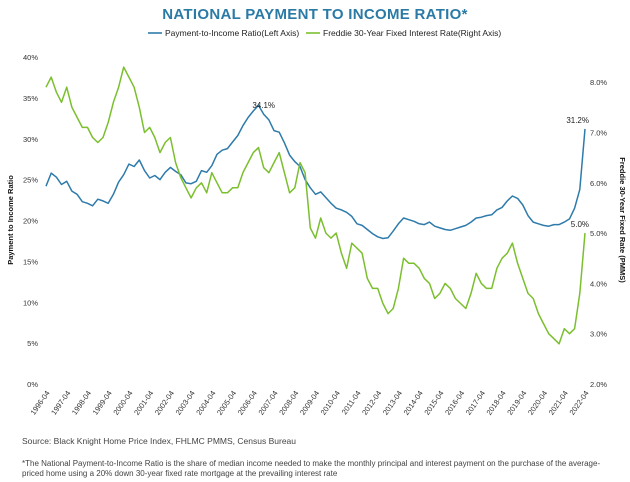  What do you see at coordinates (164, 403) in the screenshot?
I see `x-tick-label: 2002-04` at bounding box center [164, 403].